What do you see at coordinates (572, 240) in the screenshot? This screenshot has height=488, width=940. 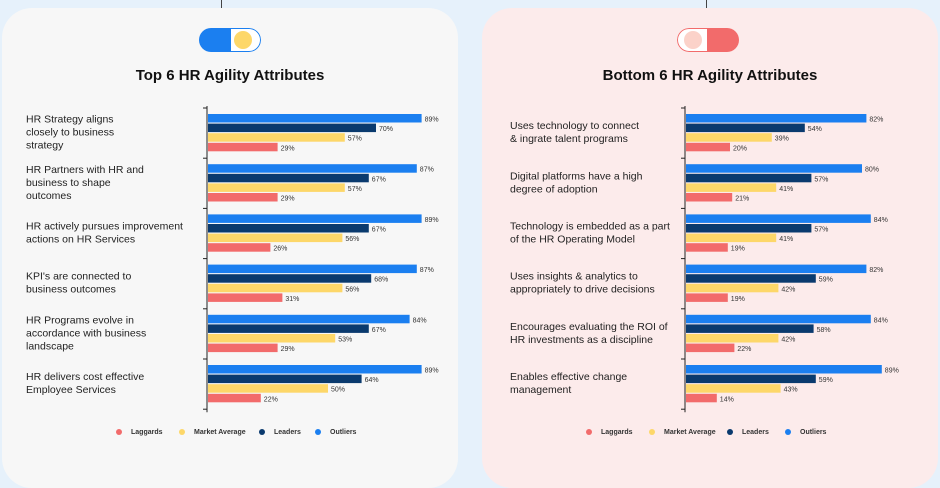 I see `category-label-line: of the HR Operating Model` at bounding box center [572, 240].